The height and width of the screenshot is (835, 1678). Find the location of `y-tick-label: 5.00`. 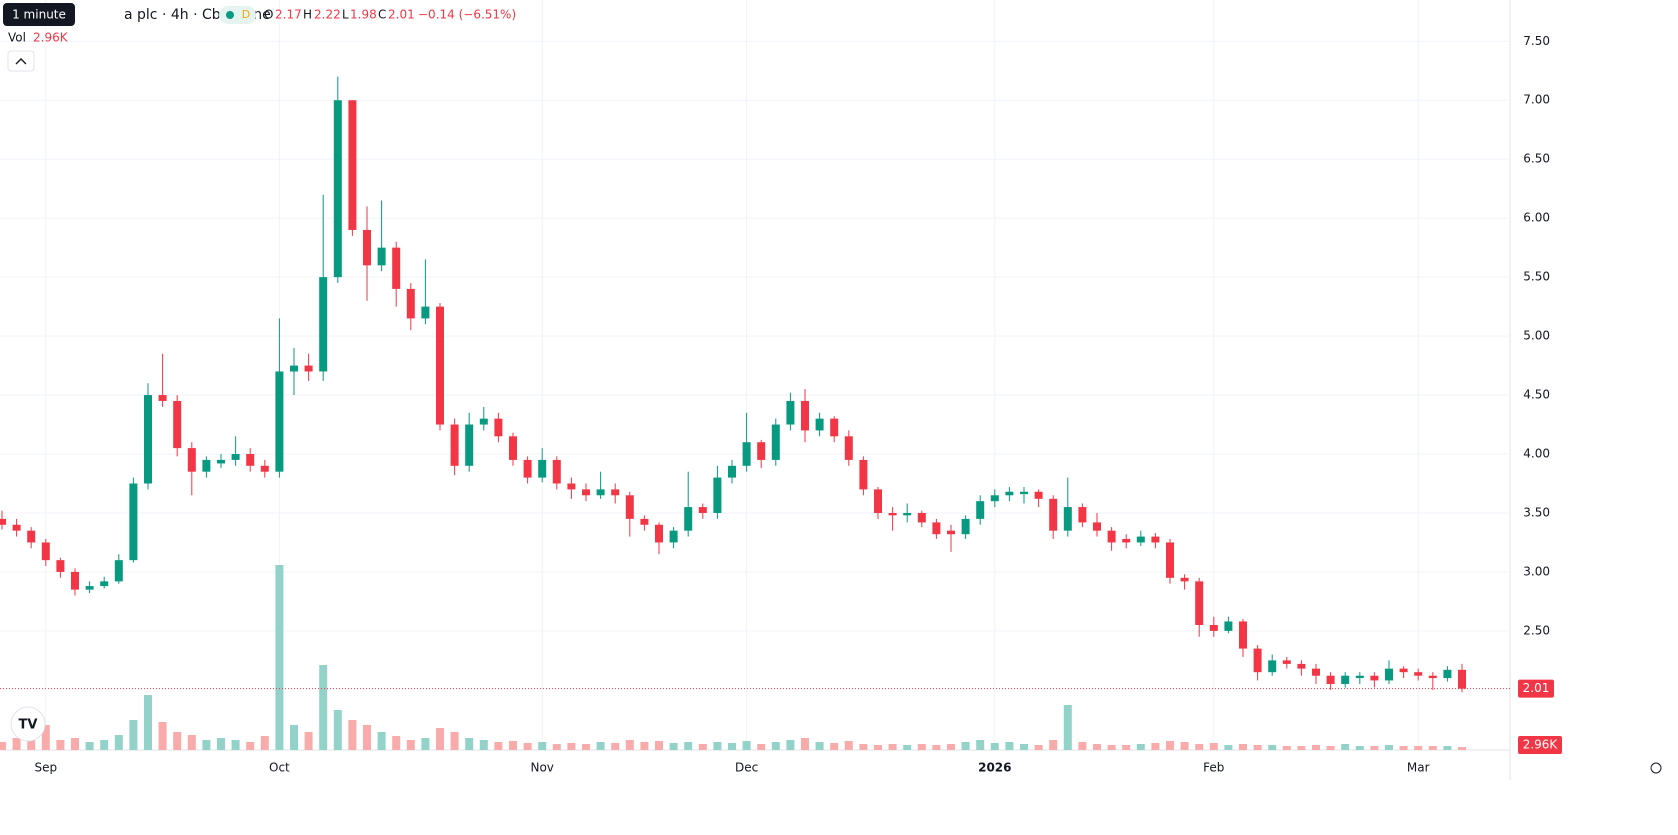

y-tick-label: 5.00 is located at coordinates (1536, 336).